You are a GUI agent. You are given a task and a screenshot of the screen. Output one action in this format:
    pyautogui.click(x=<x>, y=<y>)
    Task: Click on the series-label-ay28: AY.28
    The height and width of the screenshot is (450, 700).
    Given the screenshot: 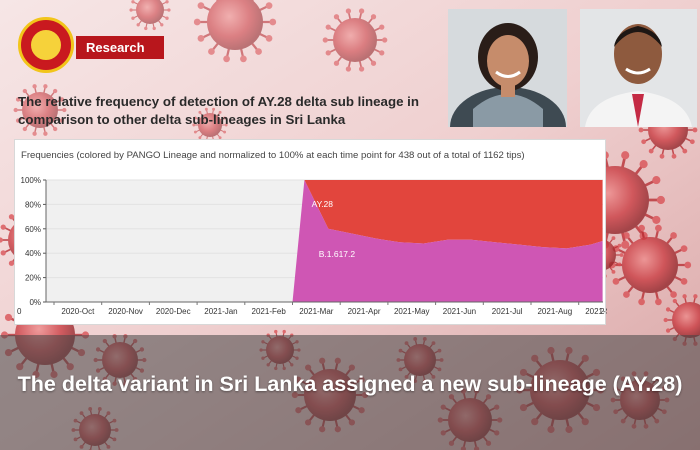 What is the action you would take?
    pyautogui.click(x=323, y=204)
    